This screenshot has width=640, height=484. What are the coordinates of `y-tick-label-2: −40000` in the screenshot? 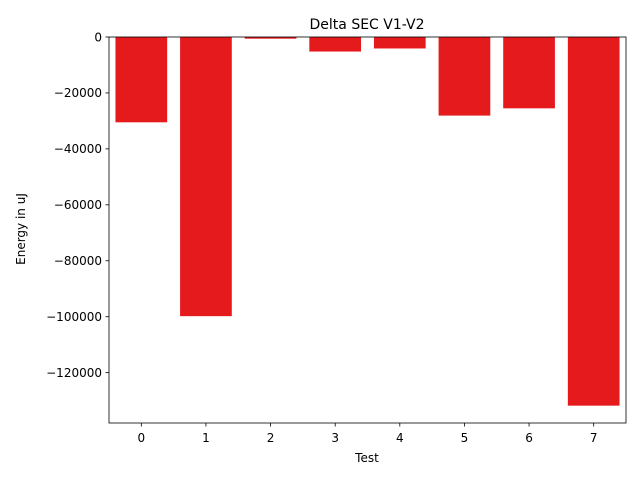 It's located at (78, 149).